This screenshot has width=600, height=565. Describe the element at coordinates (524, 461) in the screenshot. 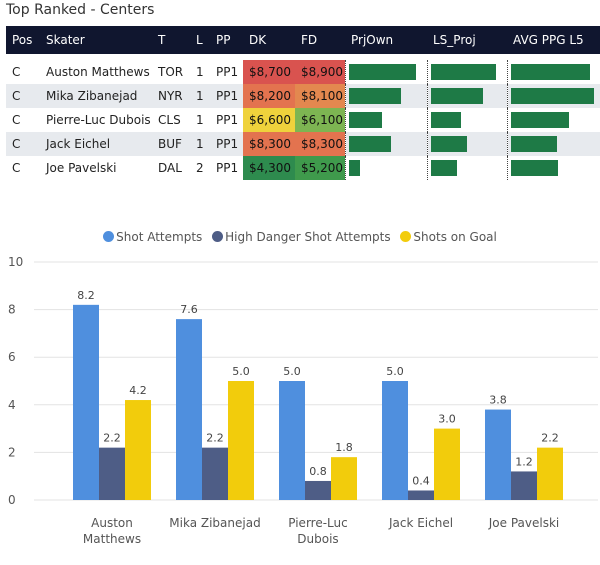

I see `data-label: 1.2` at that location.